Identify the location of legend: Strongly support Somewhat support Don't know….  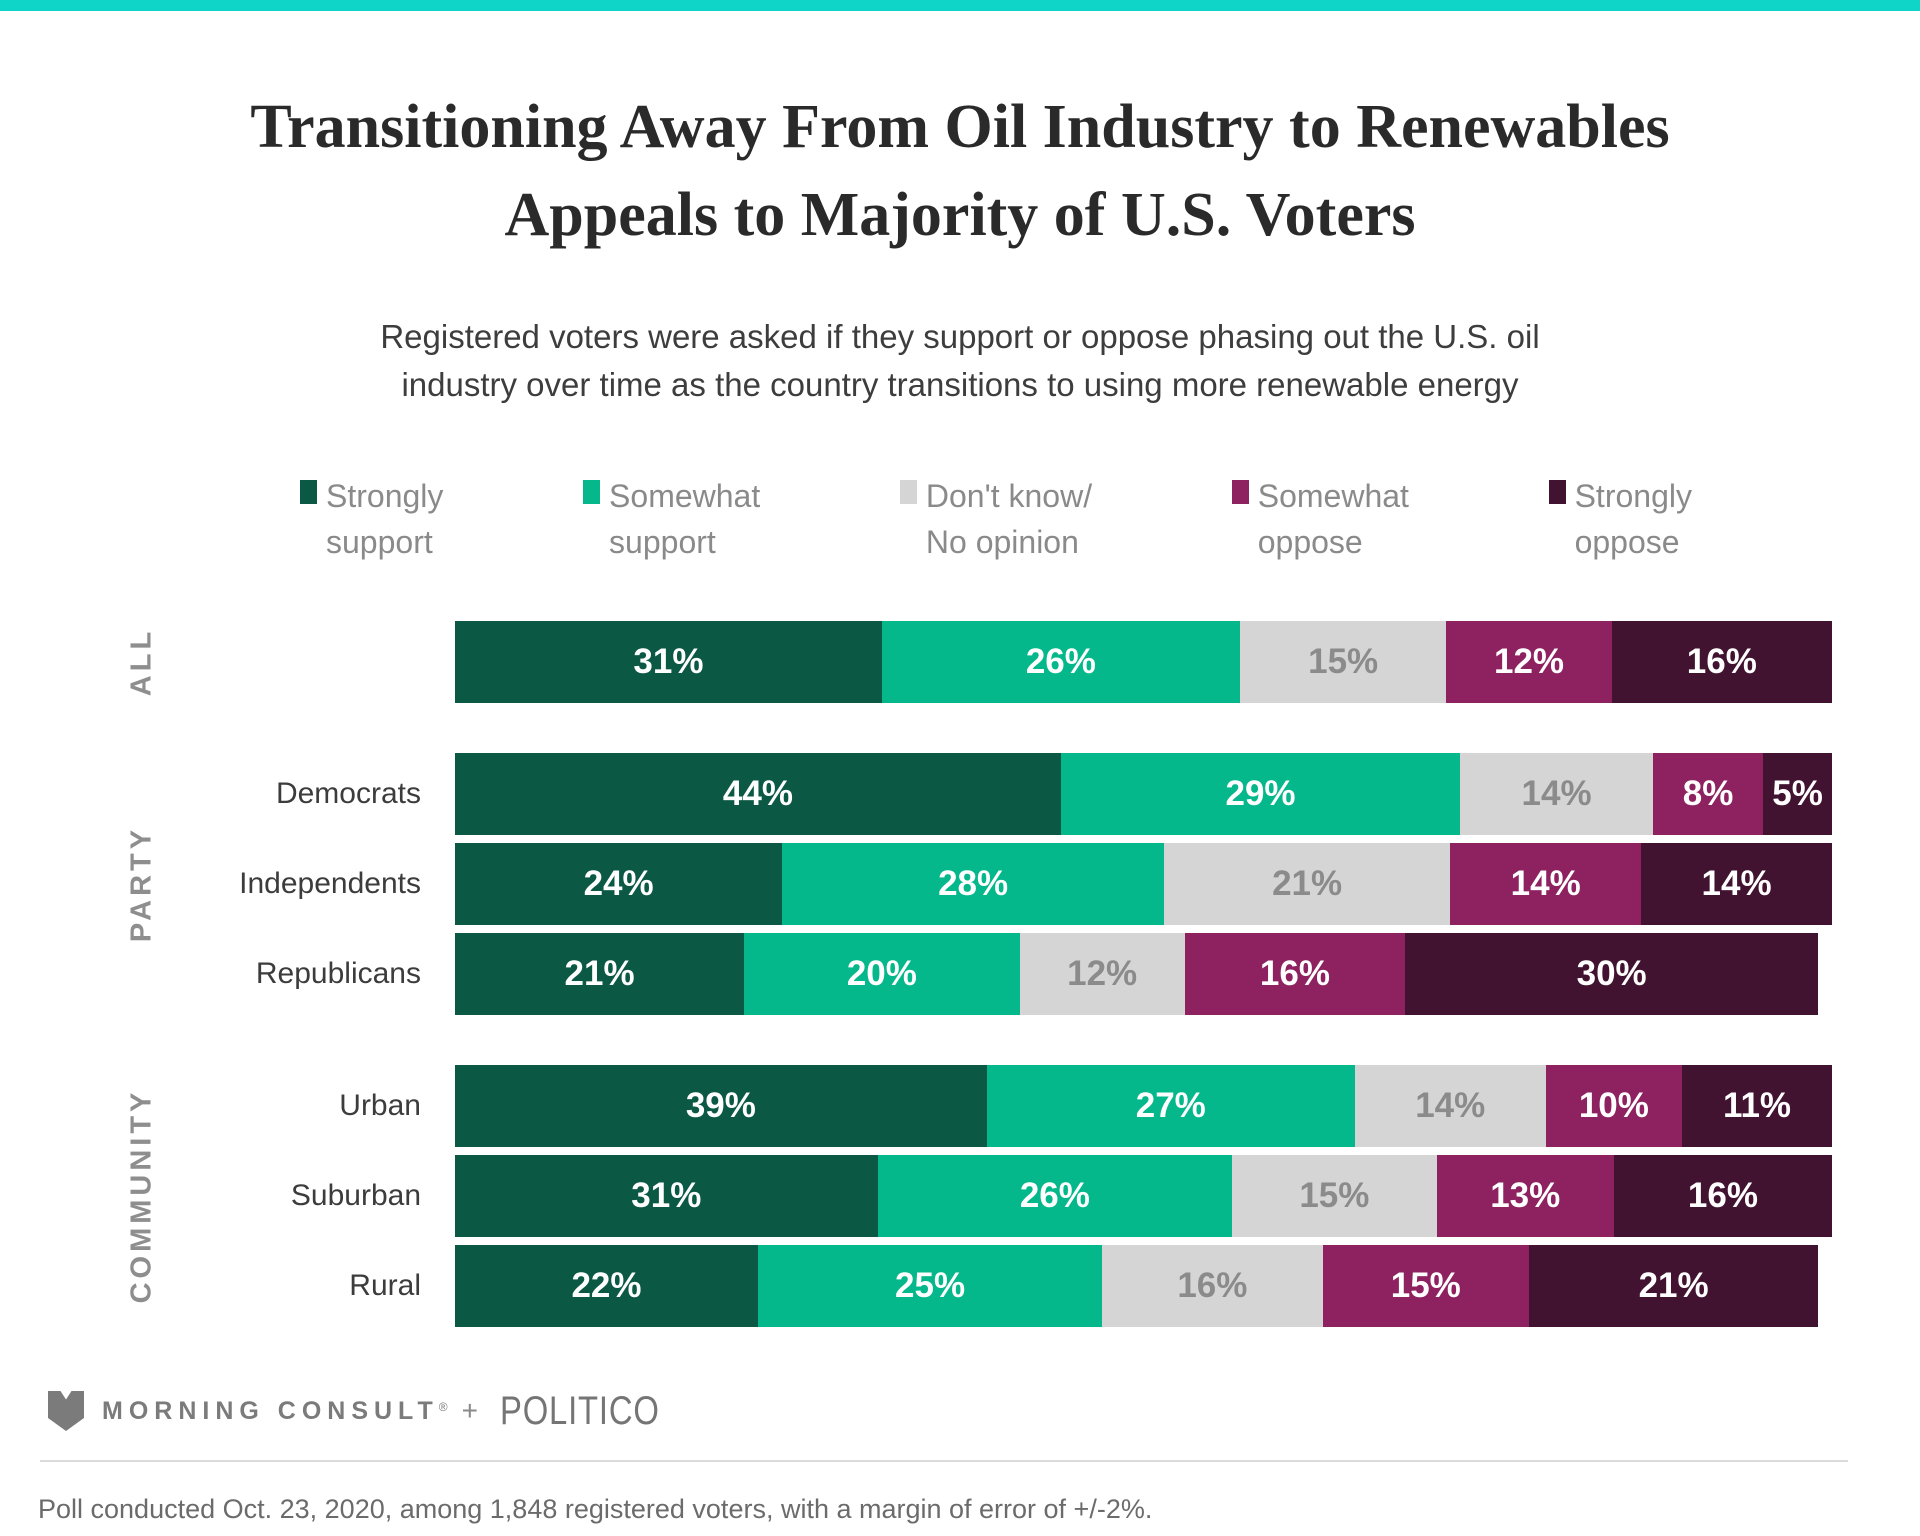
(996, 519).